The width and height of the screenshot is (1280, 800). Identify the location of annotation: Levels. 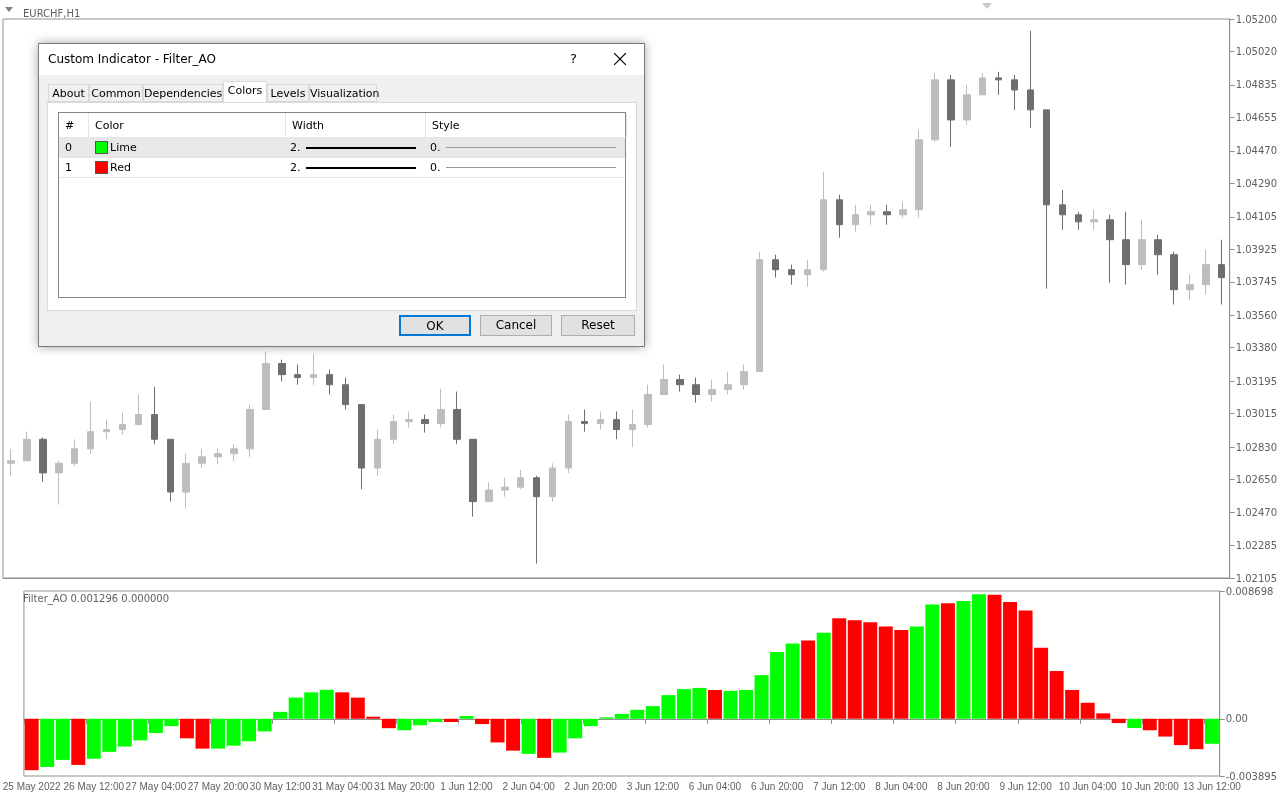
(288, 93).